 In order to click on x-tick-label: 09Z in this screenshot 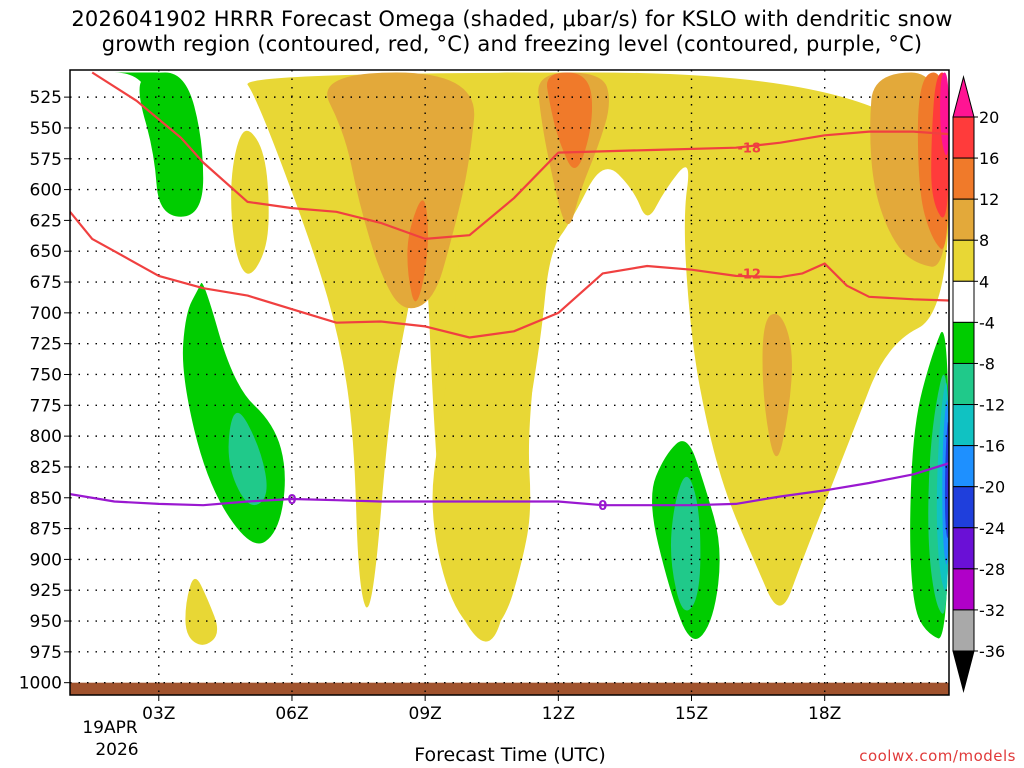, I will do `click(425, 714)`.